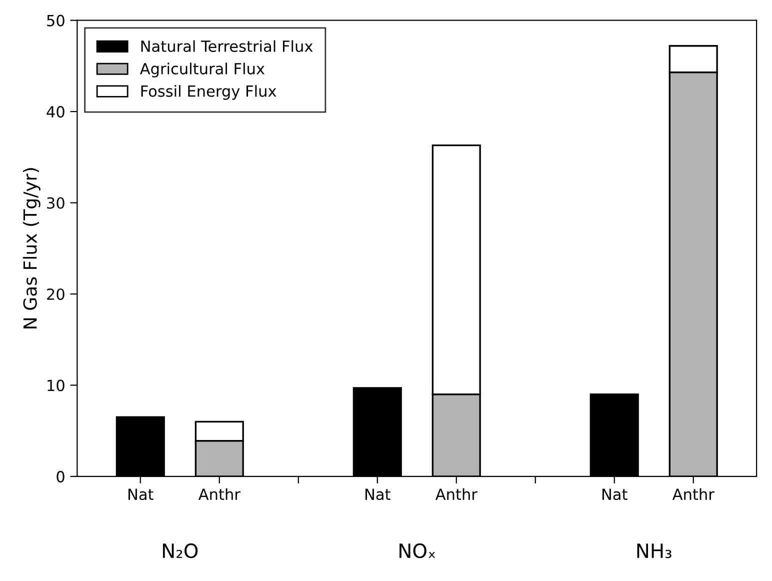 This screenshot has height=581, width=772. What do you see at coordinates (202, 70) in the screenshot?
I see `legend-label: Agricultural Flux` at bounding box center [202, 70].